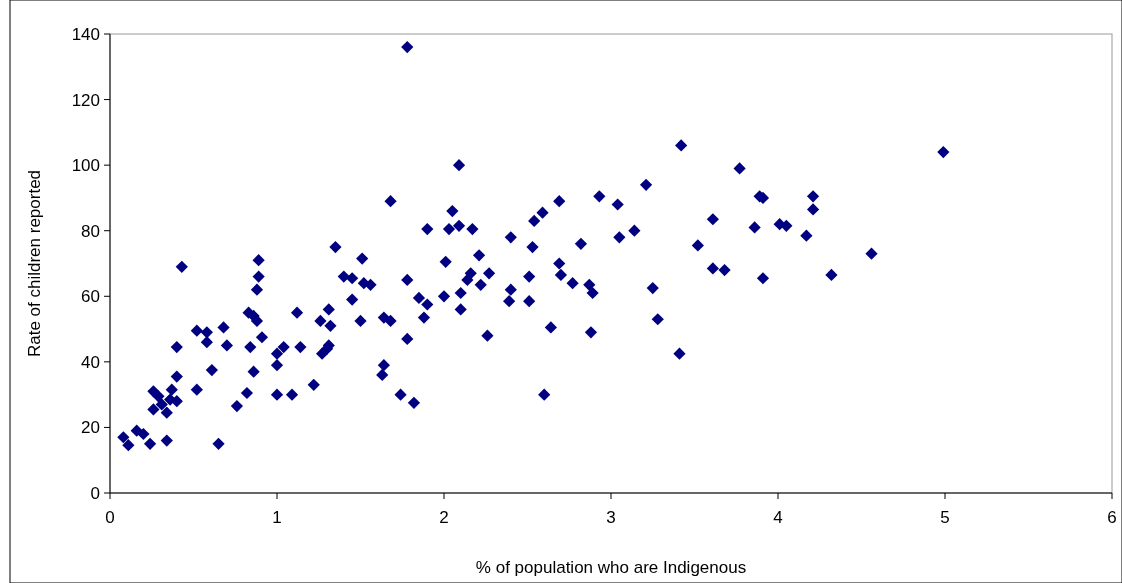 This screenshot has height=583, width=1122. What do you see at coordinates (945, 517) in the screenshot?
I see `x-tick-label: 5` at bounding box center [945, 517].